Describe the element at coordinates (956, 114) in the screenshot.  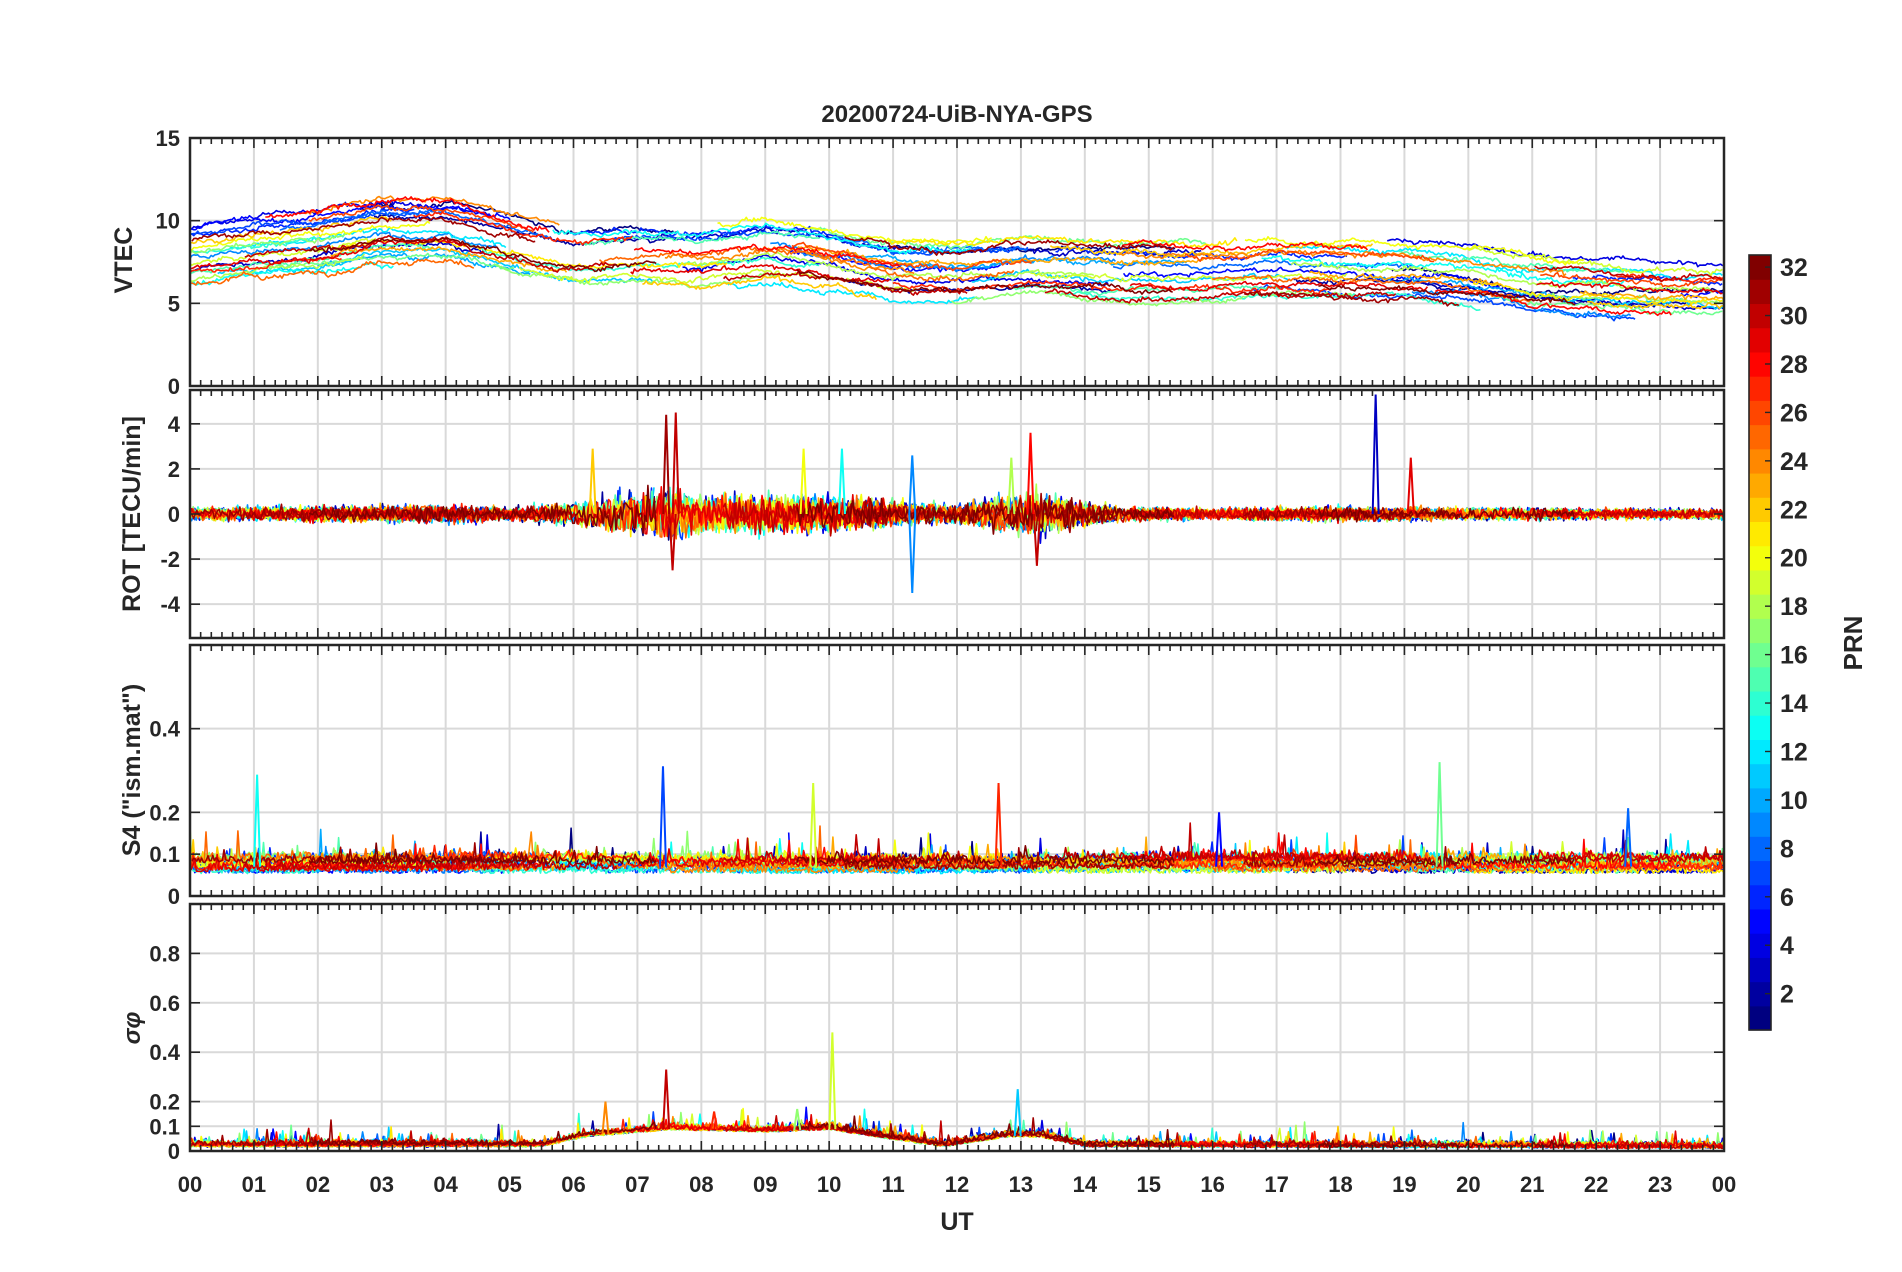
I see `chart-title: 20200724-UiB-NYA-GPS` at that location.